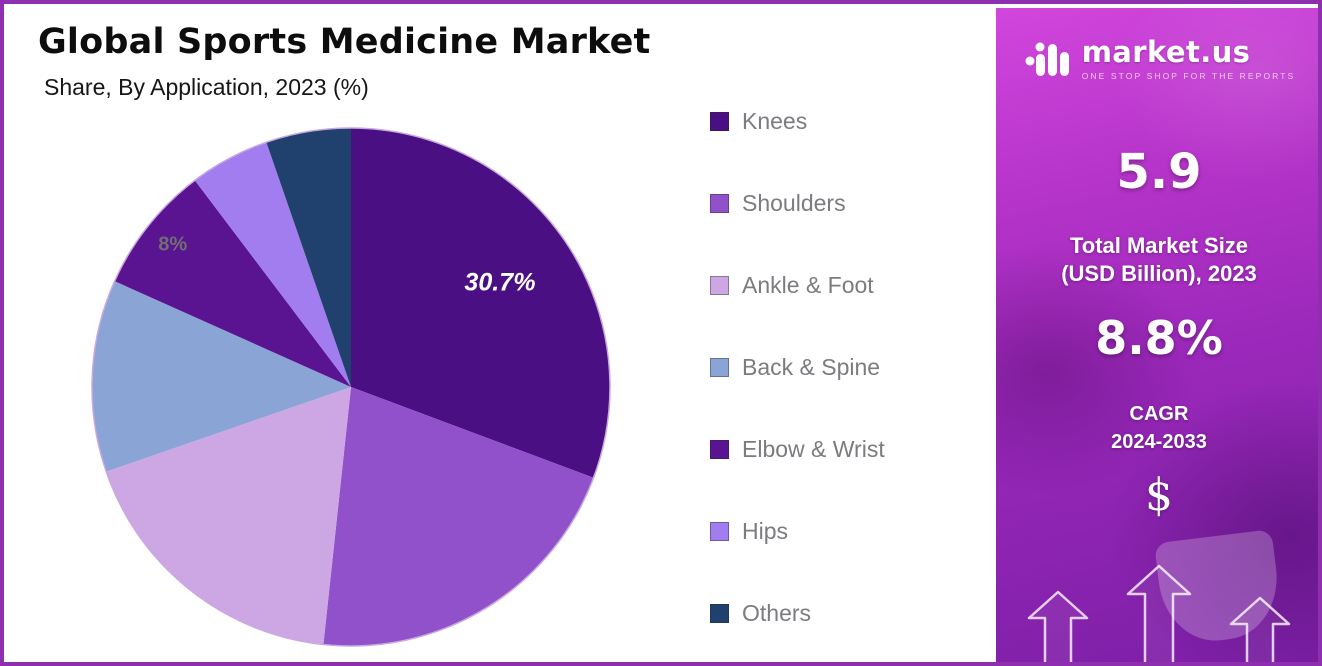  Describe the element at coordinates (719, 121) in the screenshot. I see `legend-swatch-knees` at that location.